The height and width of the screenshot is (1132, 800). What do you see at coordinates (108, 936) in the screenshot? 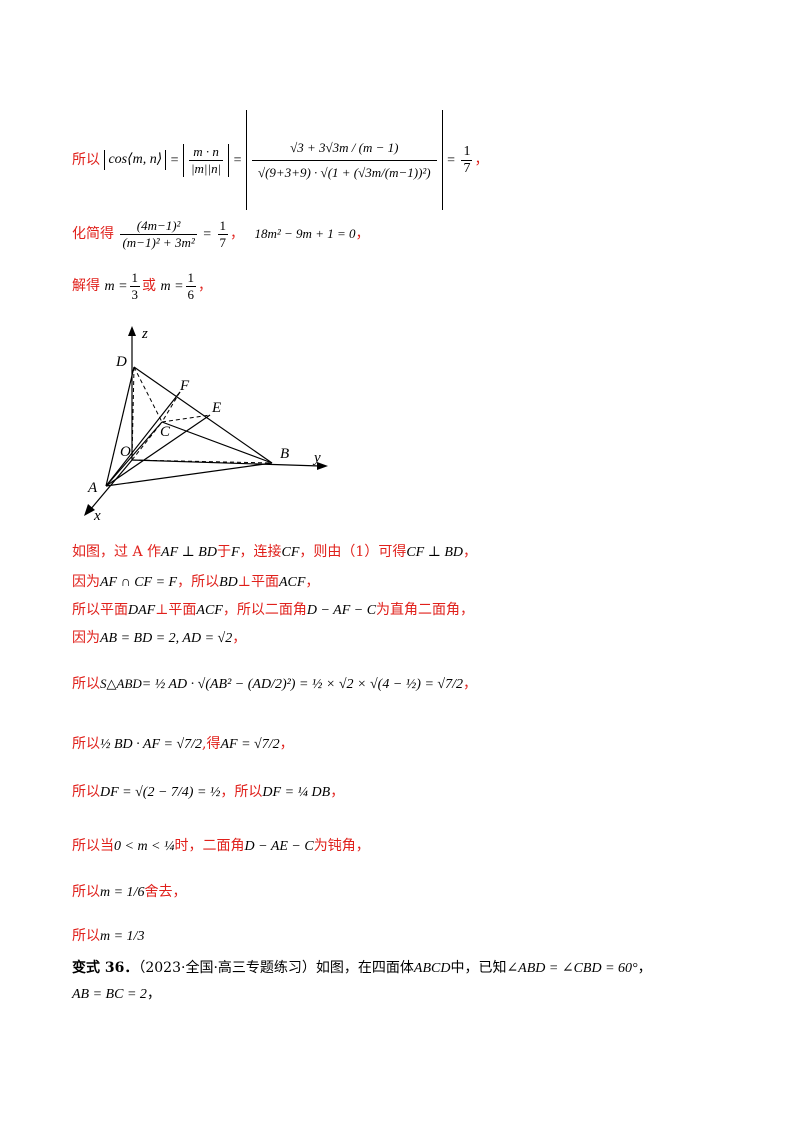
I see `para-line-10: 所以m = 1/3` at bounding box center [108, 936].